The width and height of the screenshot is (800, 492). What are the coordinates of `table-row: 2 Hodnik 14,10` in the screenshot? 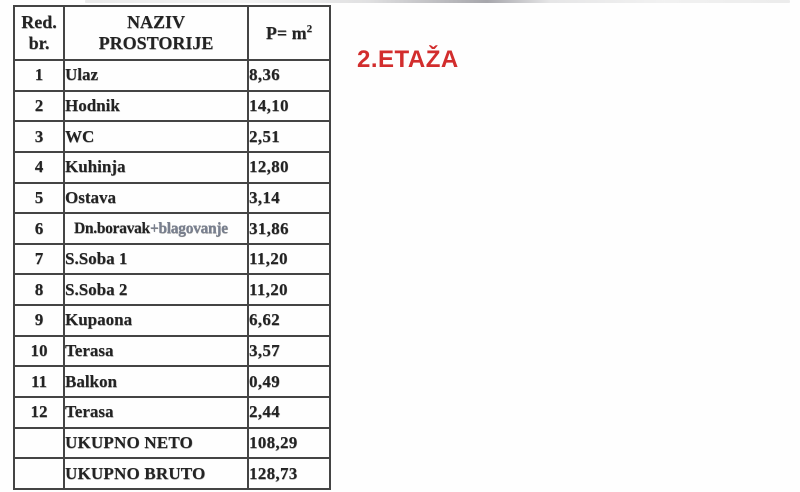 It's located at (172, 106).